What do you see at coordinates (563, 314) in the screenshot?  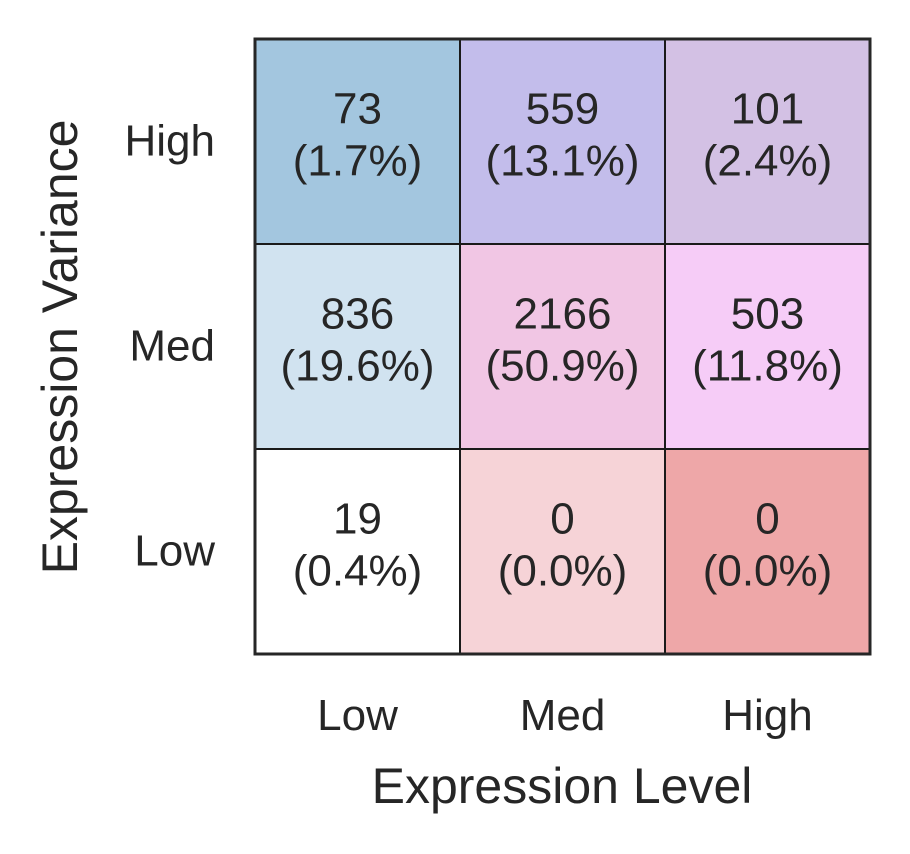 I see `cell-count-label: 2166` at bounding box center [563, 314].